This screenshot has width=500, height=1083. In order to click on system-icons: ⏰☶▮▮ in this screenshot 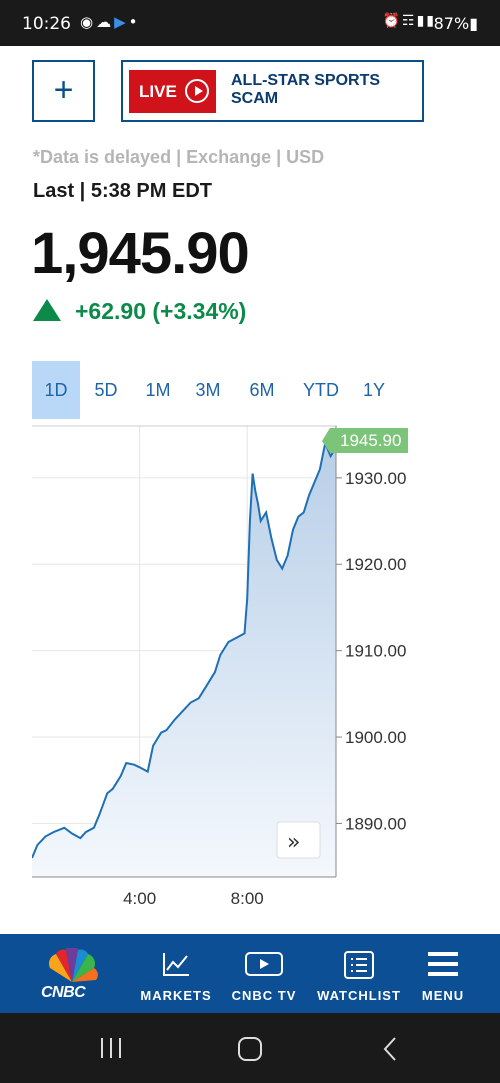, I will do `click(409, 21)`.